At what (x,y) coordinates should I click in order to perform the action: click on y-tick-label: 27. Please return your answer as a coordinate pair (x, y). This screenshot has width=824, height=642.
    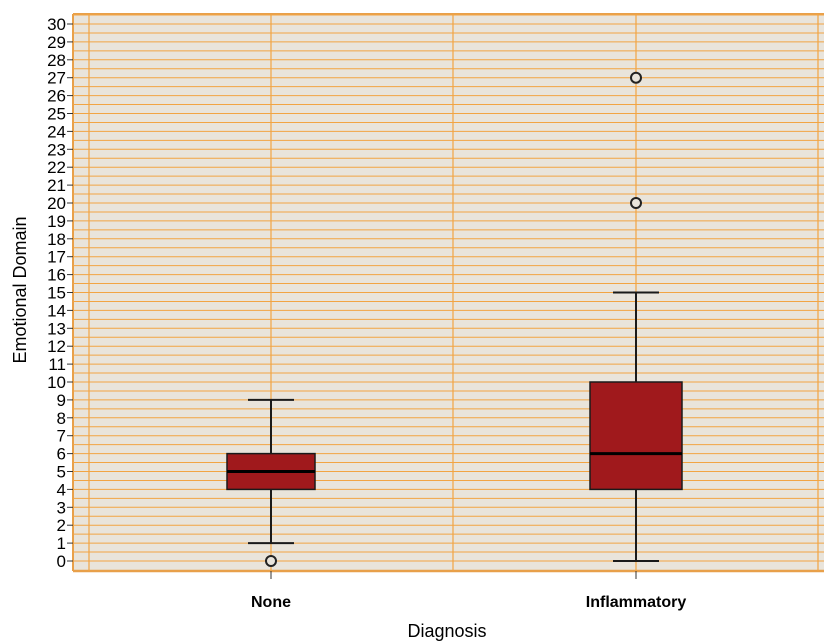
    Looking at the image, I should click on (56, 78).